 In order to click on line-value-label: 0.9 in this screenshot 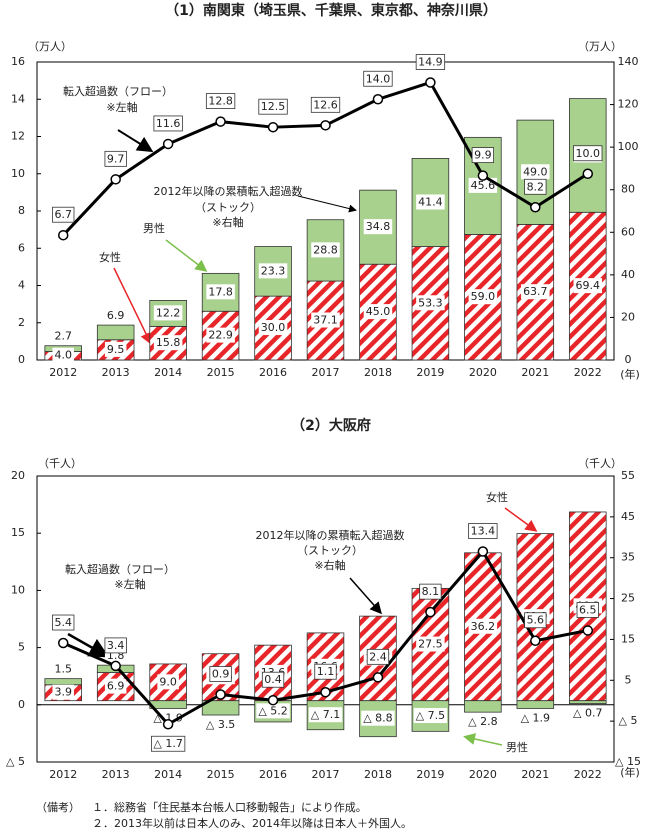, I will do `click(221, 674)`.